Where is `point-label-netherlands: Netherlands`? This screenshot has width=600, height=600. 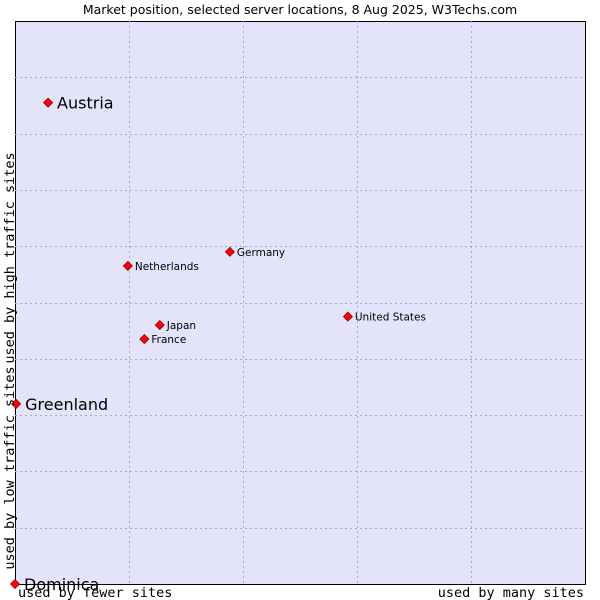 point-label-netherlands: Netherlands is located at coordinates (167, 267).